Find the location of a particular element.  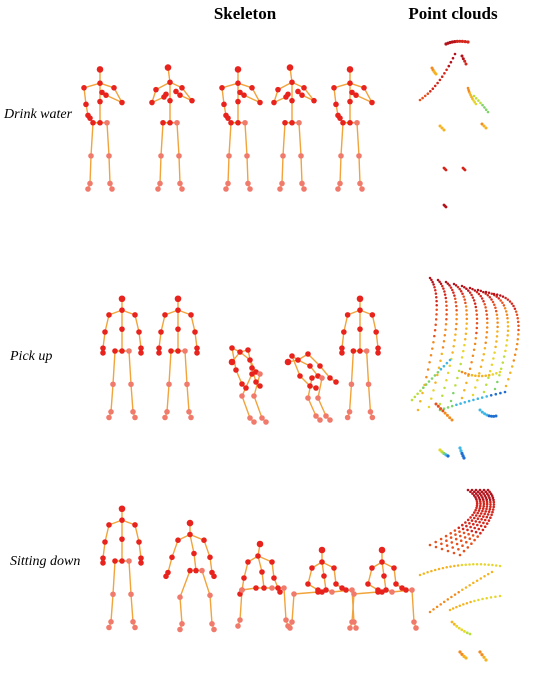

cloud-pickup-foot-right is located at coordinates (462, 453).